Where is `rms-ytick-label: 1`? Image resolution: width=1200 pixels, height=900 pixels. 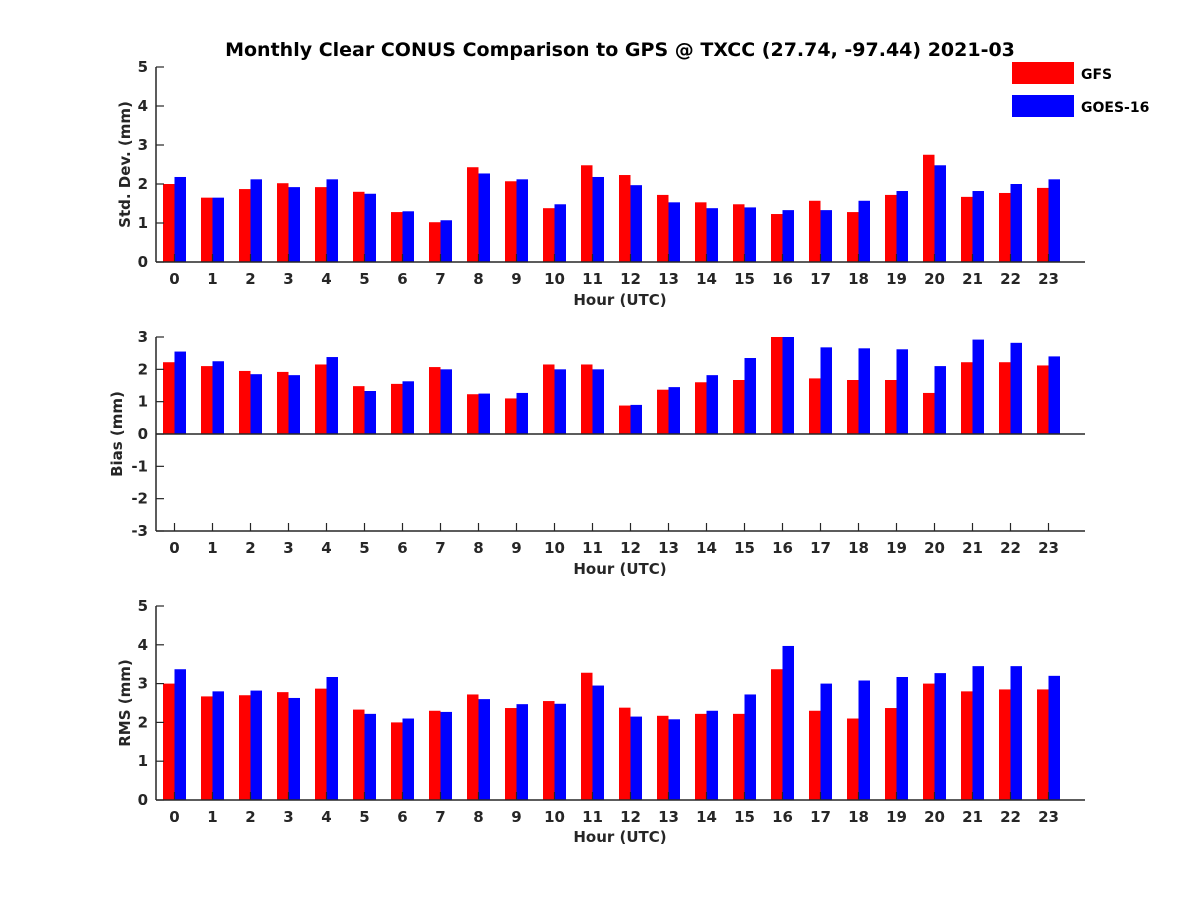 rms-ytick-label: 1 is located at coordinates (143, 761).